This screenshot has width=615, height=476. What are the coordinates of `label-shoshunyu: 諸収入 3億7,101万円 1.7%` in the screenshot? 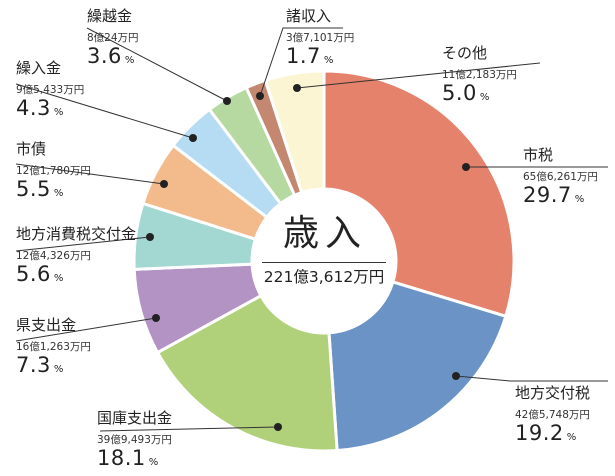 It's located at (320, 38).